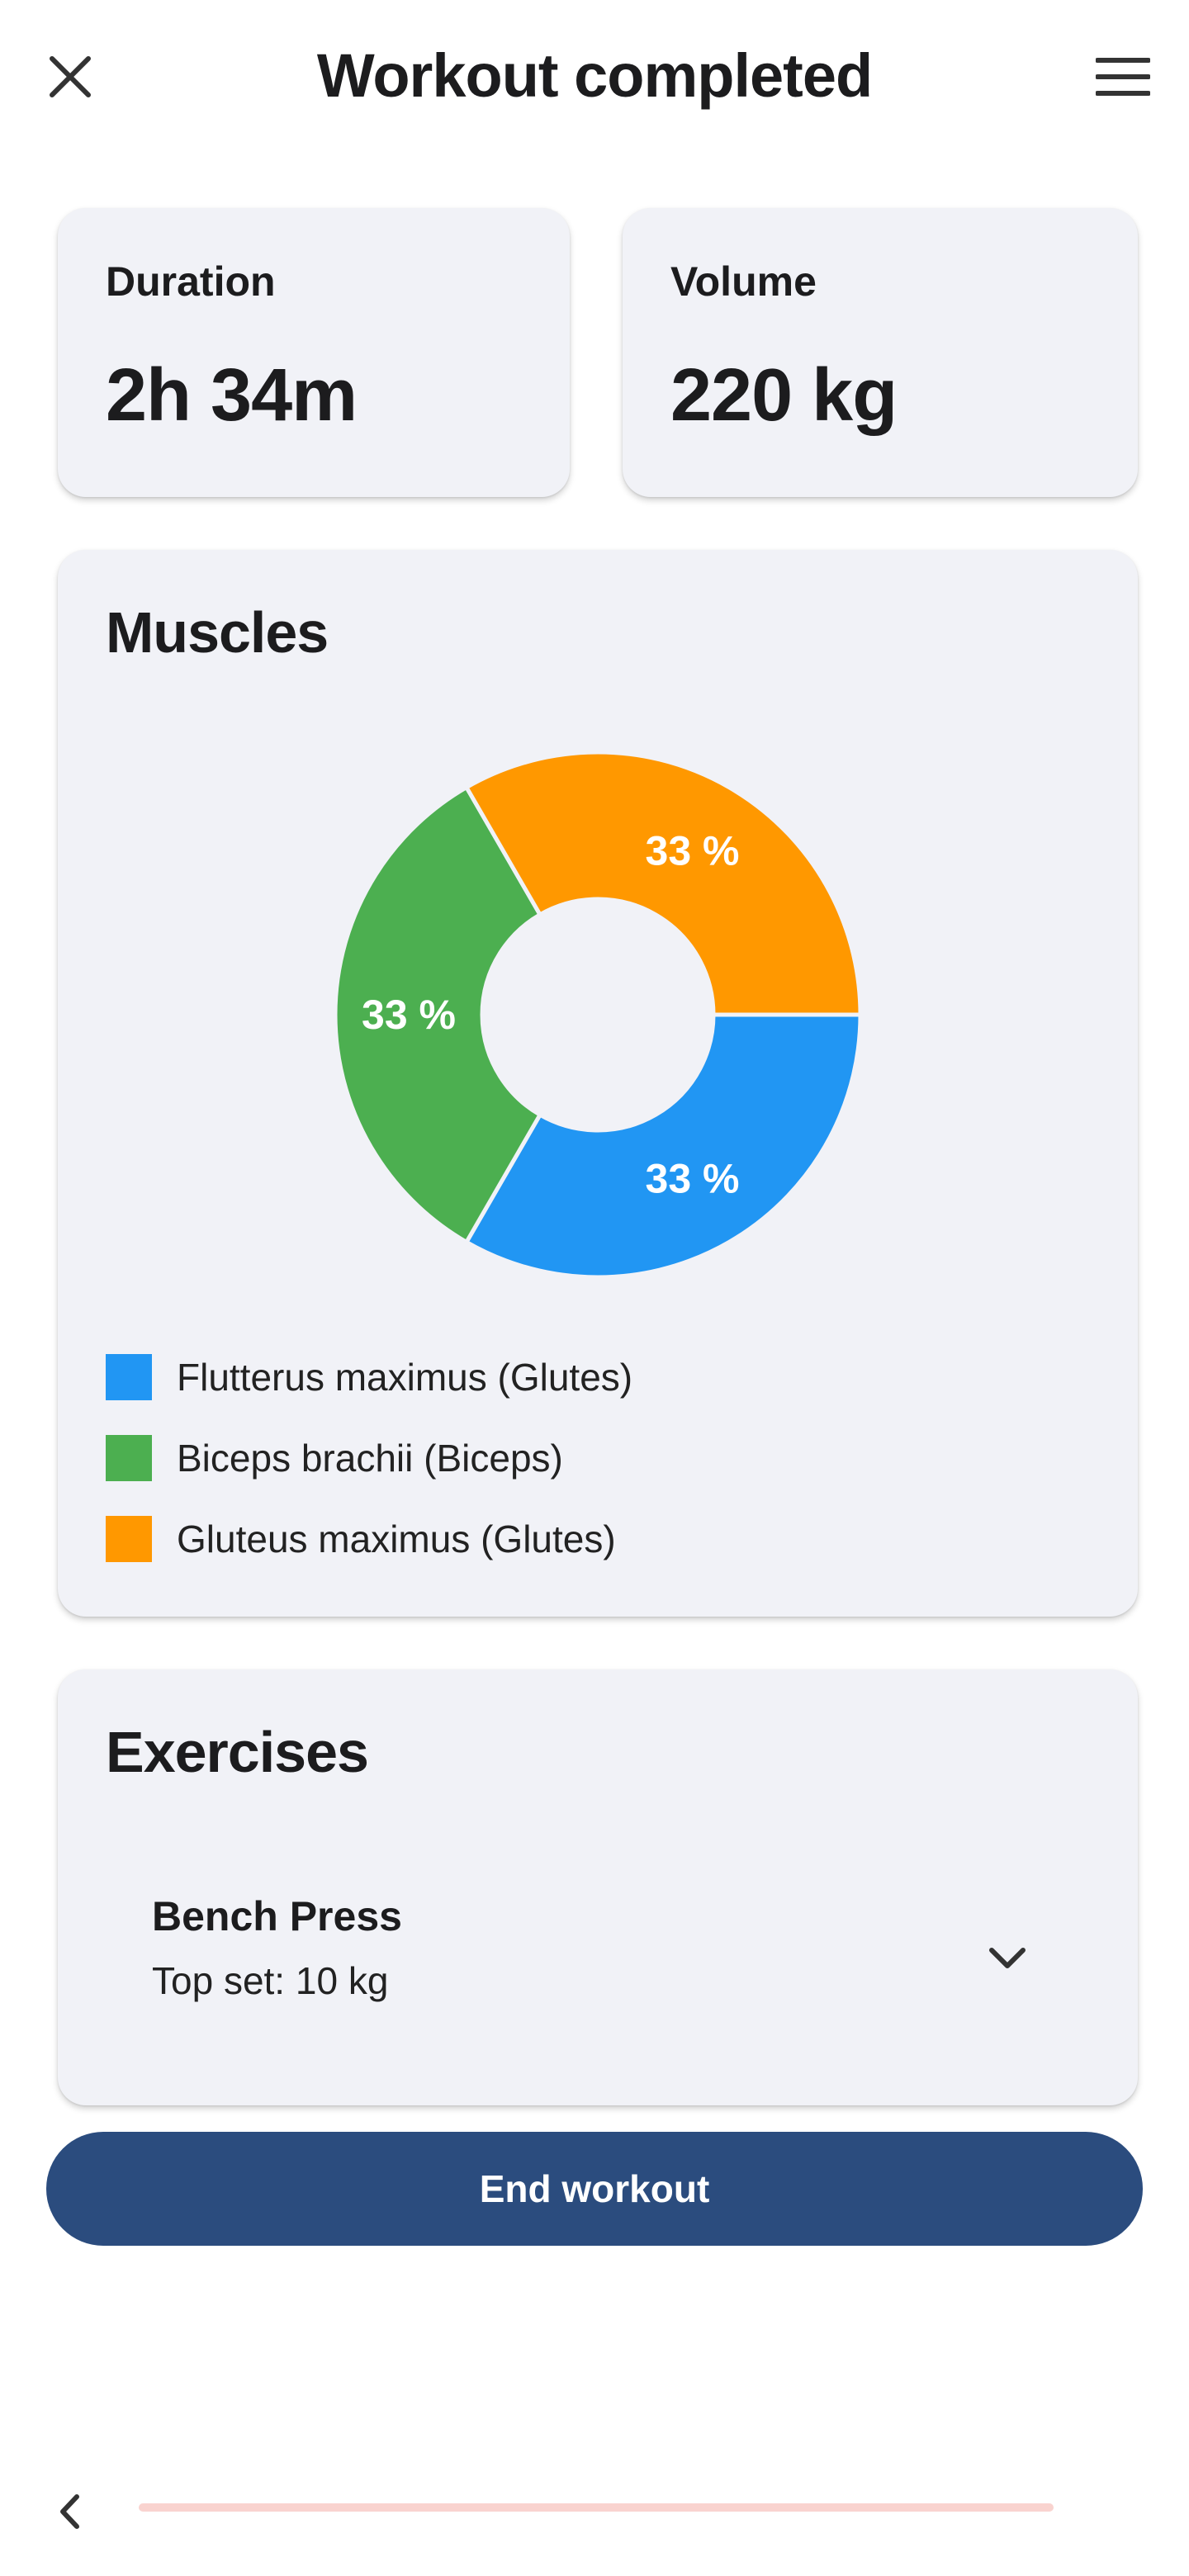  Describe the element at coordinates (370, 1458) in the screenshot. I see `legend-label: Biceps brachii (Biceps)` at that location.